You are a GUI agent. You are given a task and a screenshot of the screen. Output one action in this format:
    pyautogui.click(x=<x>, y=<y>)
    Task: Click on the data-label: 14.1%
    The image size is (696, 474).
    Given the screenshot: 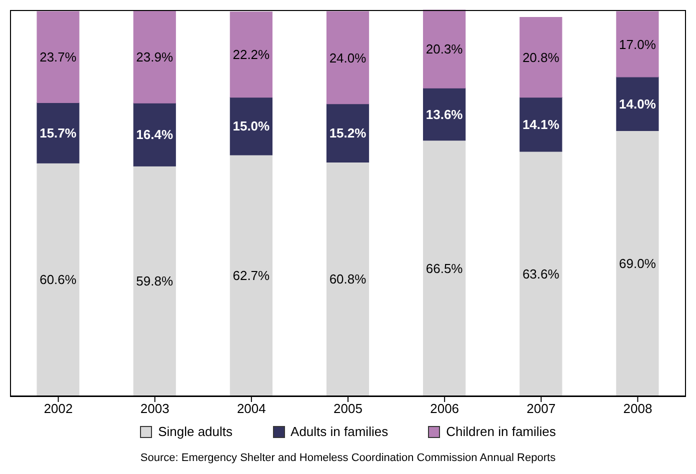 What is the action you would take?
    pyautogui.click(x=541, y=124)
    